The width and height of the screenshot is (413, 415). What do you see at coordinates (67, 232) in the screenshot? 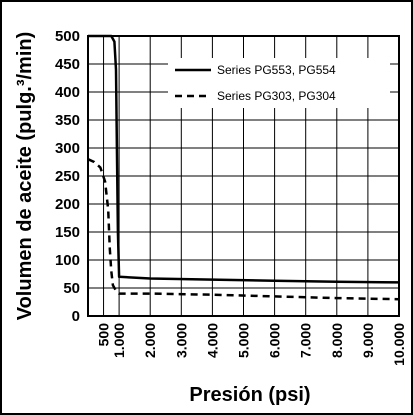
I see `y-tick-label: 150` at bounding box center [67, 232].